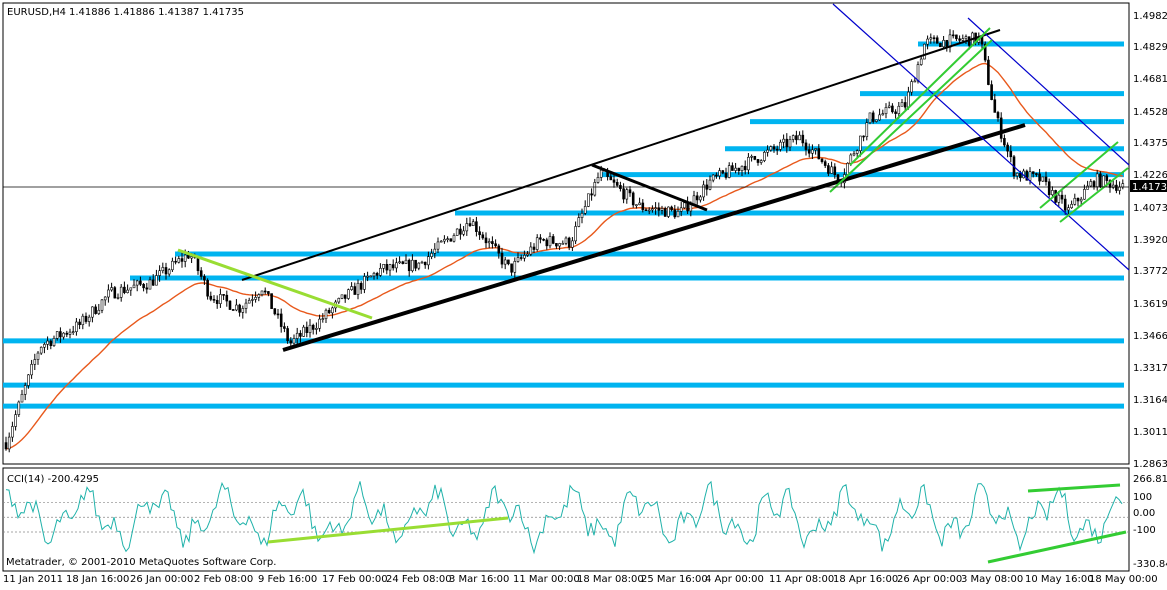 This screenshot has height=590, width=1167. What do you see at coordinates (1142, 497) in the screenshot?
I see `cci-tick: 100` at bounding box center [1142, 497].